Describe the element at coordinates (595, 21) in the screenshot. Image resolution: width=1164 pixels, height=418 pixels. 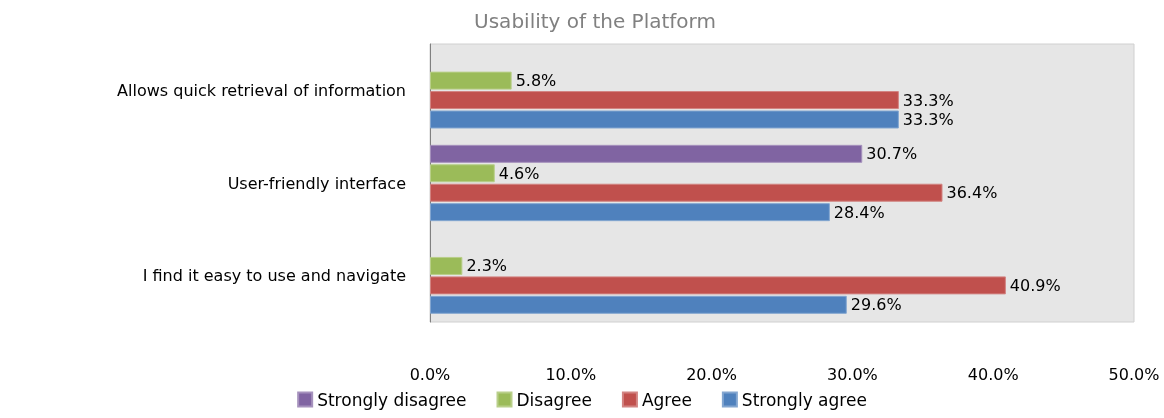
I see `chart-title: Usability of the Platform` at that location.